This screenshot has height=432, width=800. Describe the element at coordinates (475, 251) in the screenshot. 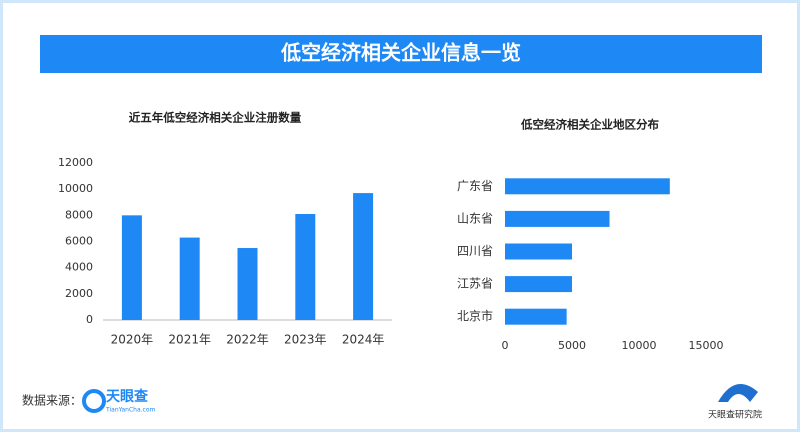

I see `y-tick-label: 四川省` at that location.